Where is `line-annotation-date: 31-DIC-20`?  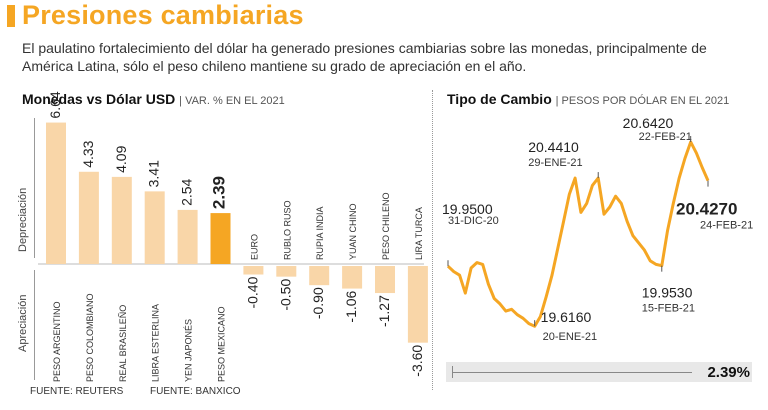 line-annotation-date: 31-DIC-20 is located at coordinates (473, 221).